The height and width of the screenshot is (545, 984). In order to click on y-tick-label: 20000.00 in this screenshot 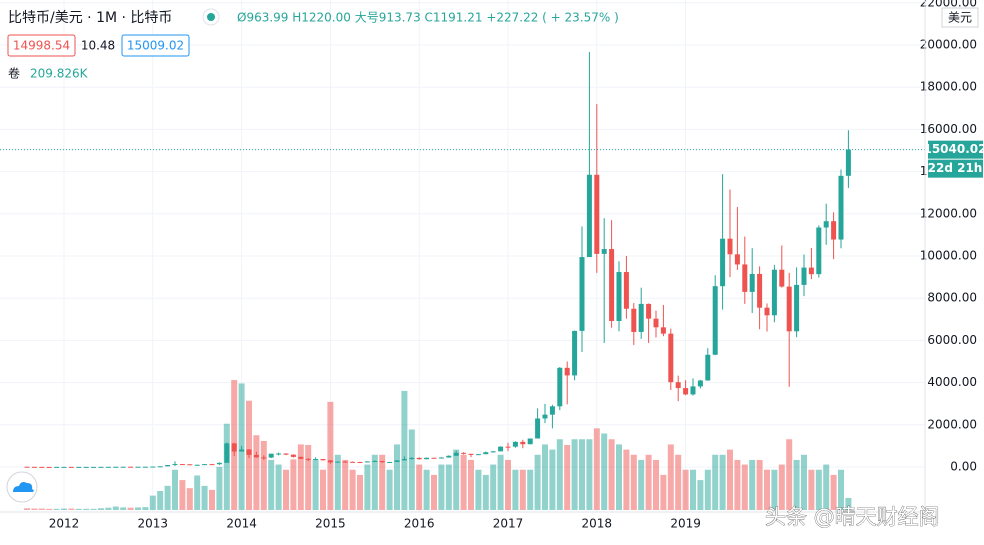, I will do `click(948, 45)`.